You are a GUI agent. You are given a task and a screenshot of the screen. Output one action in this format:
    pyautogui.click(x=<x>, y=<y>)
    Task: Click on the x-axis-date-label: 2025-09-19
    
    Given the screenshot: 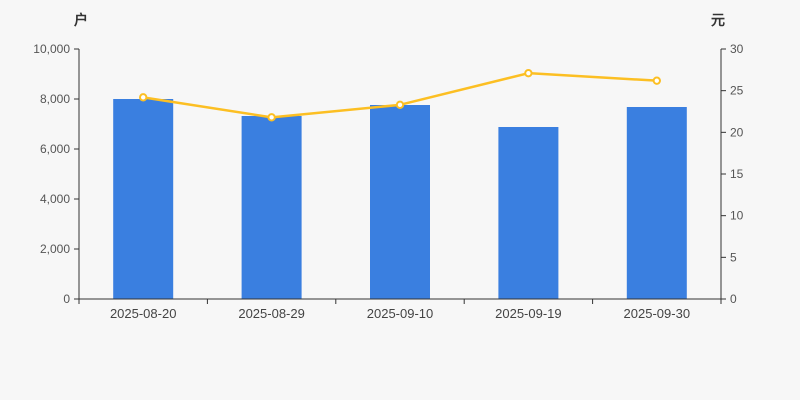 What is the action you would take?
    pyautogui.click(x=528, y=313)
    